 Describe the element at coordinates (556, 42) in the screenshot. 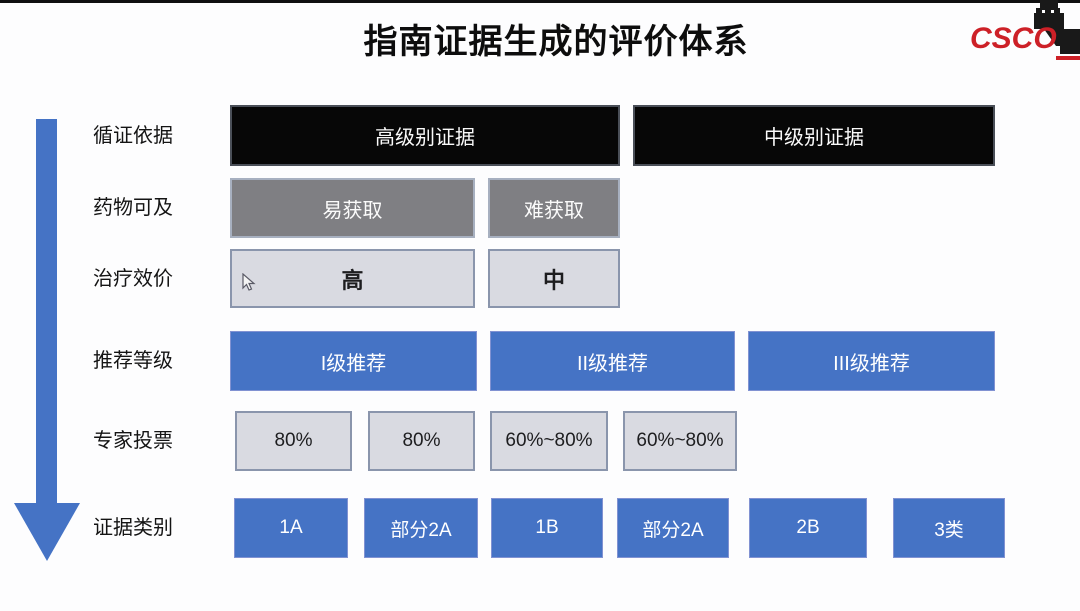

I see `slide-title: 指南证据生成的评价体系` at that location.